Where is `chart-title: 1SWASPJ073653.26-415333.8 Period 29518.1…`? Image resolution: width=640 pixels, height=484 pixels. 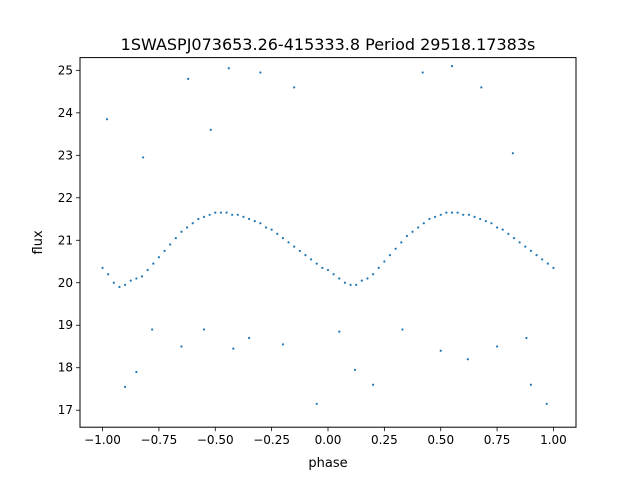 chart-title: 1SWASPJ073653.26-415333.8 Period 29518.1… is located at coordinates (328, 44).